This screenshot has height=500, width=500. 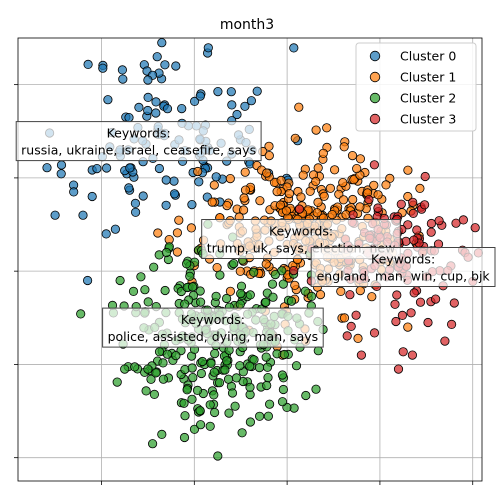 I want to click on annotation-keywords: england, man, win, cup, bjk, so click(x=404, y=275).